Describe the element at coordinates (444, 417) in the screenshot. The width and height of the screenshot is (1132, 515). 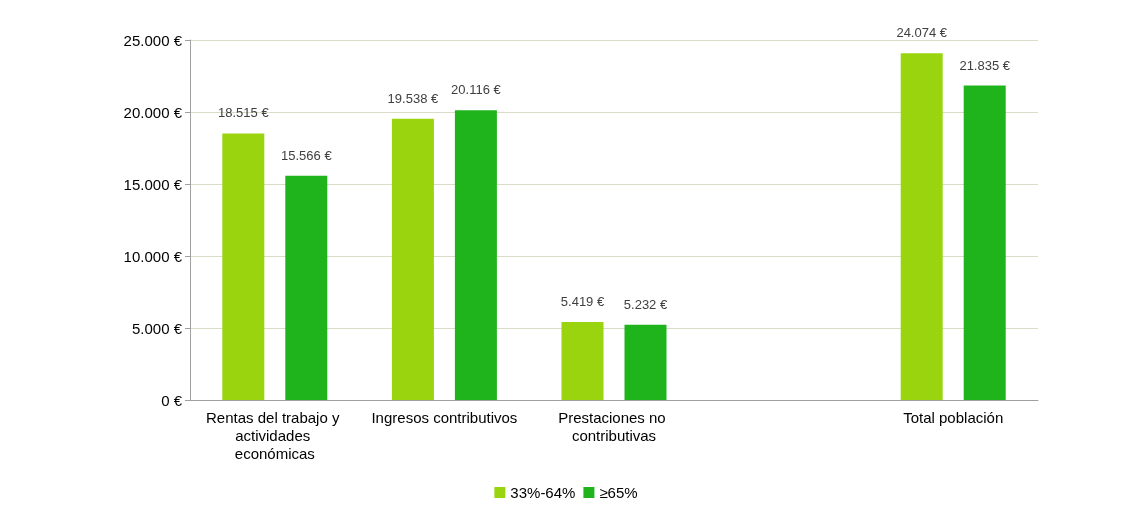
I see `x-tick-label: Ingresos contributivos` at that location.